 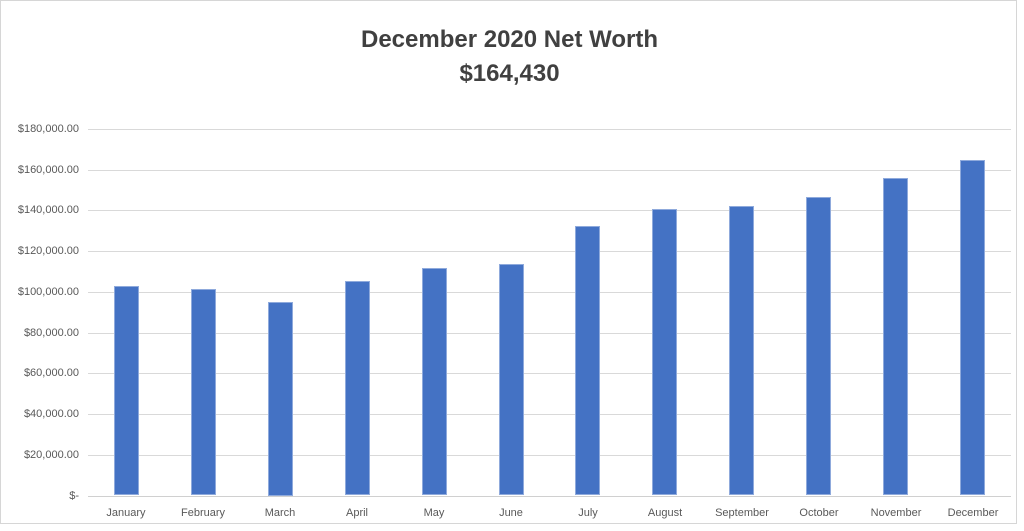 What do you see at coordinates (51, 455) in the screenshot?
I see `y-axis-tick-label: $20,000.00` at bounding box center [51, 455].